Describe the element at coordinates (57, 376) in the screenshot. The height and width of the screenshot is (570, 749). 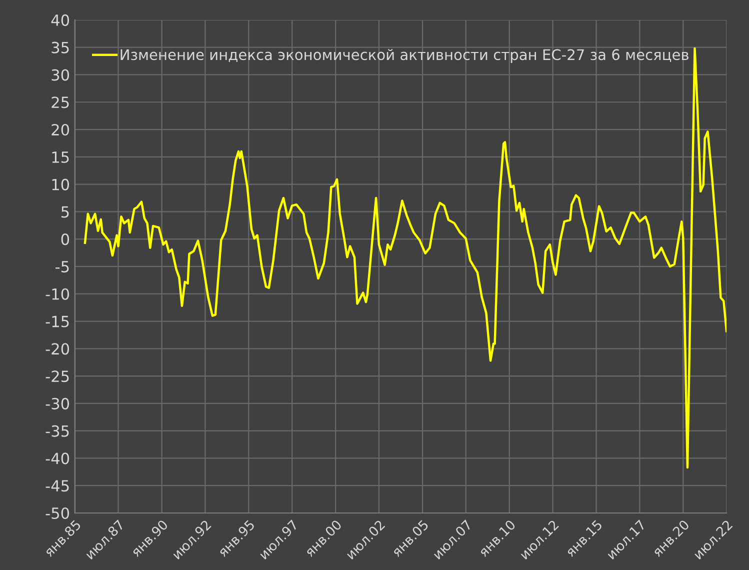
I see `y-tick-label: -25` at that location.